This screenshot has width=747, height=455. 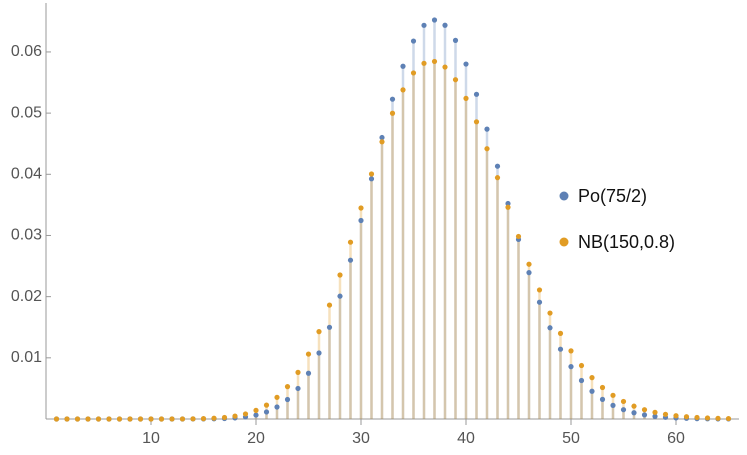 What do you see at coordinates (26, 296) in the screenshot?
I see `y-tick-label: 0.02` at bounding box center [26, 296].